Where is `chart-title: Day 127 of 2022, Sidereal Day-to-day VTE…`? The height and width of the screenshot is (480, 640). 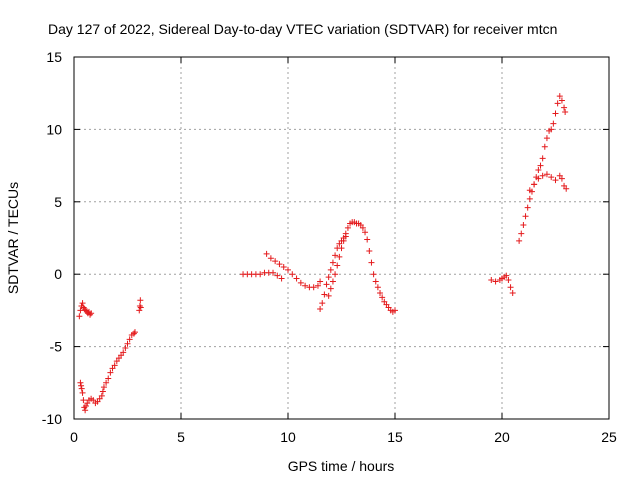
chart-title: Day 127 of 2022, Sidereal Day-to-day VTE… is located at coordinates (302, 29).